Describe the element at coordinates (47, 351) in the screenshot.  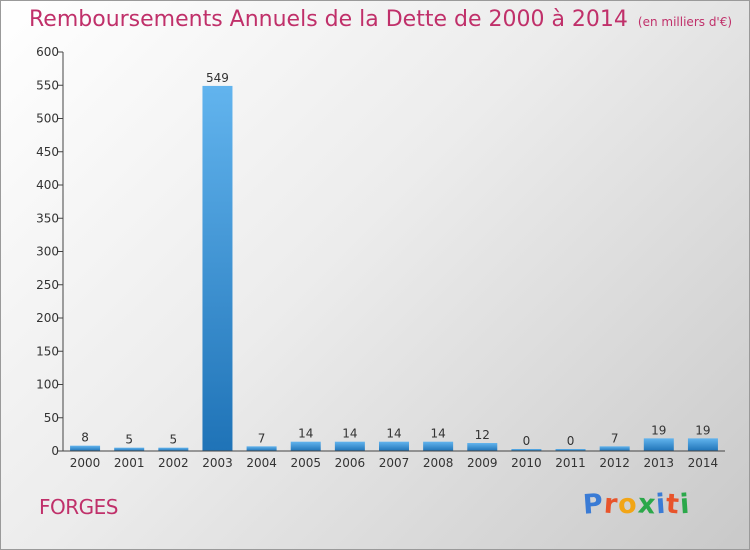
I see `y-tick-label: 150` at that location.